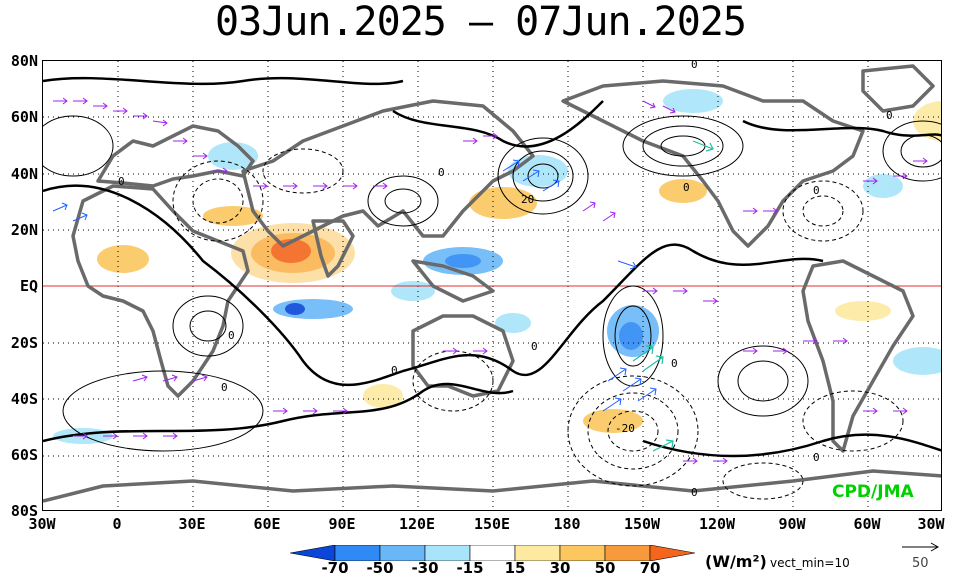 The height and width of the screenshot is (577, 961). Describe the element at coordinates (24, 230) in the screenshot. I see `lat-label-20n: 20N` at that location.